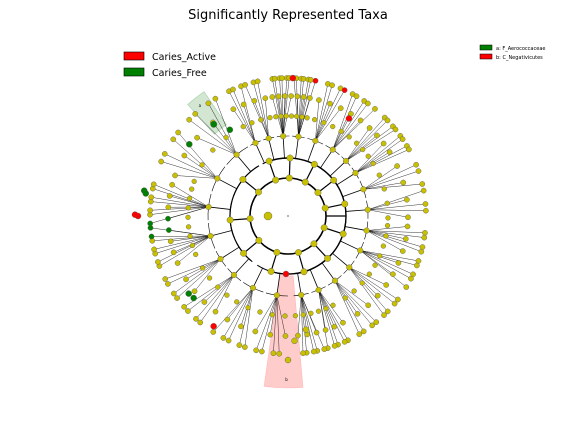  I want to click on legend-swatch-active, so click(134, 56).